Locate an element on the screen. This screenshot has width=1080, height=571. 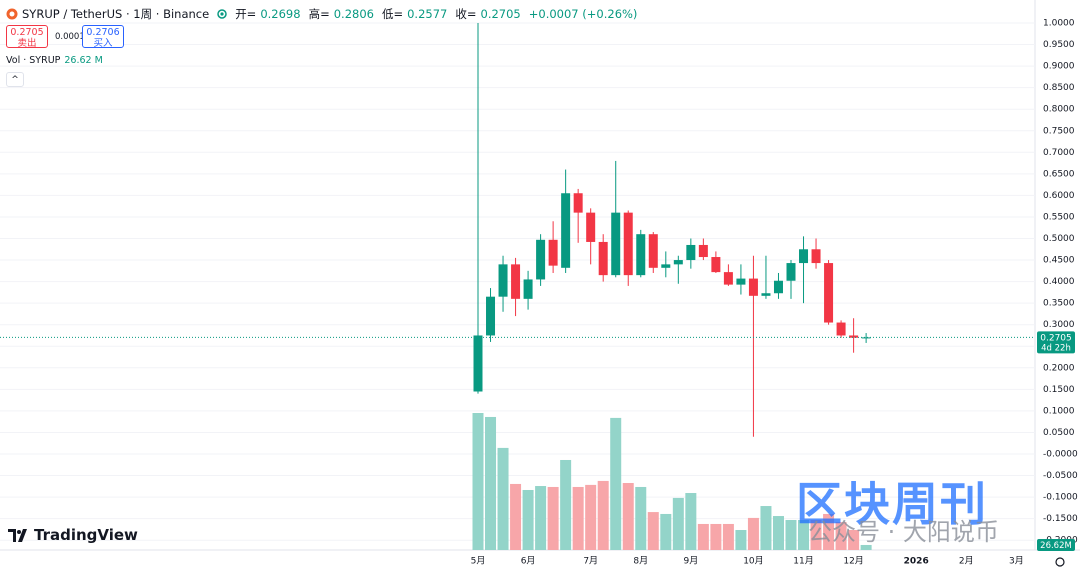
buy-button: 0.2706 买入 is located at coordinates (103, 37).